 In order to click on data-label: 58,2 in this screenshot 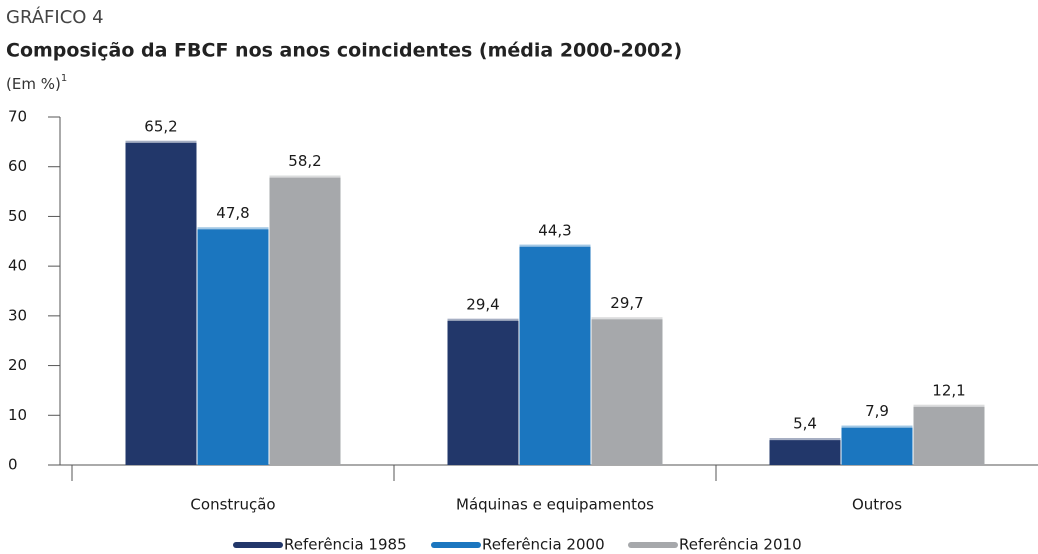, I will do `click(304, 161)`.